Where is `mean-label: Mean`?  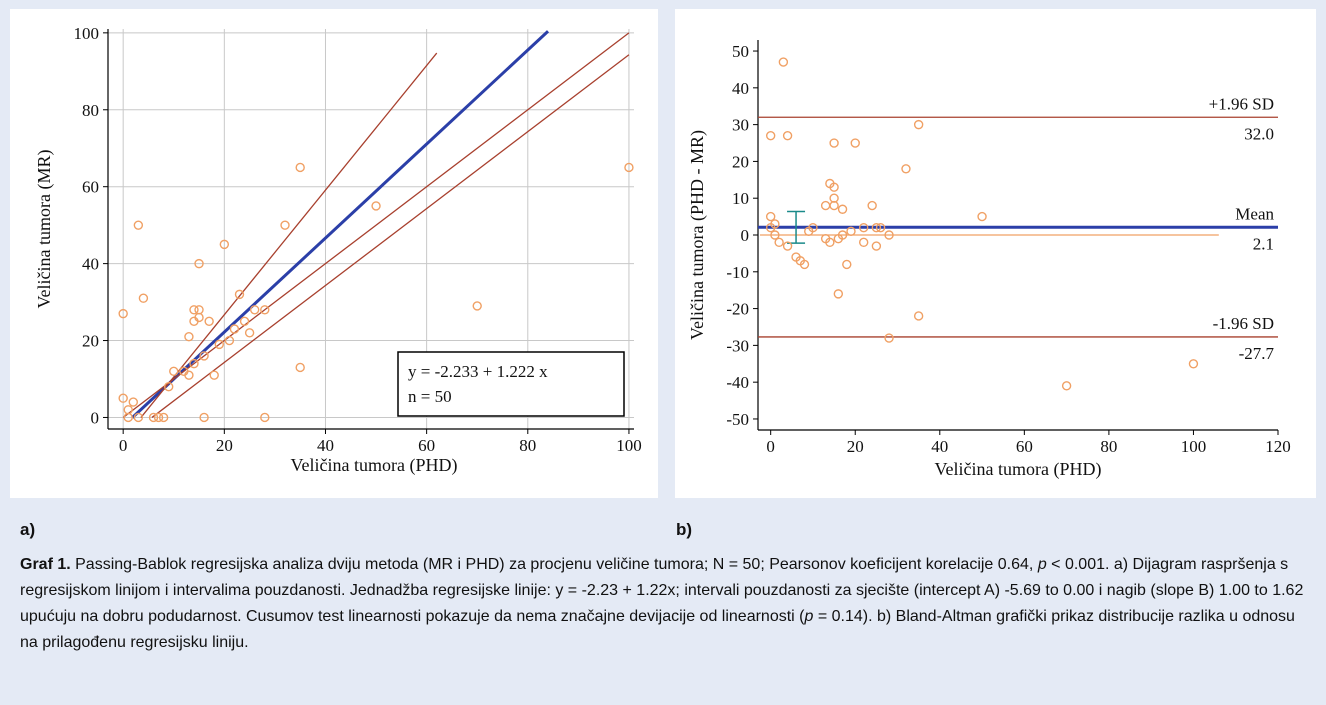
mean-label: Mean is located at coordinates (1254, 213).